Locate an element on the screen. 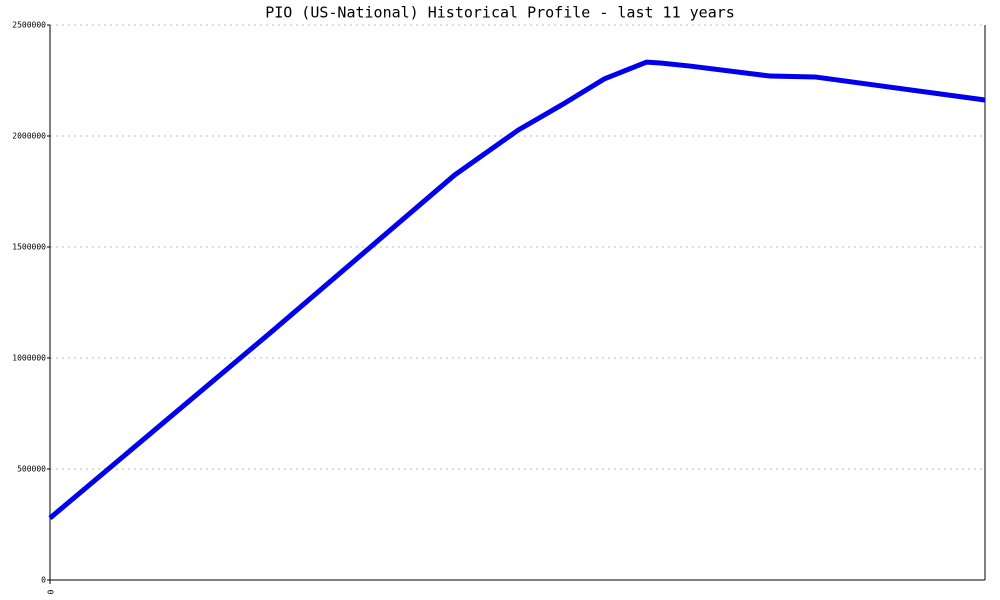 The width and height of the screenshot is (1000, 600). y-tick-label: 1000000 is located at coordinates (29, 358).